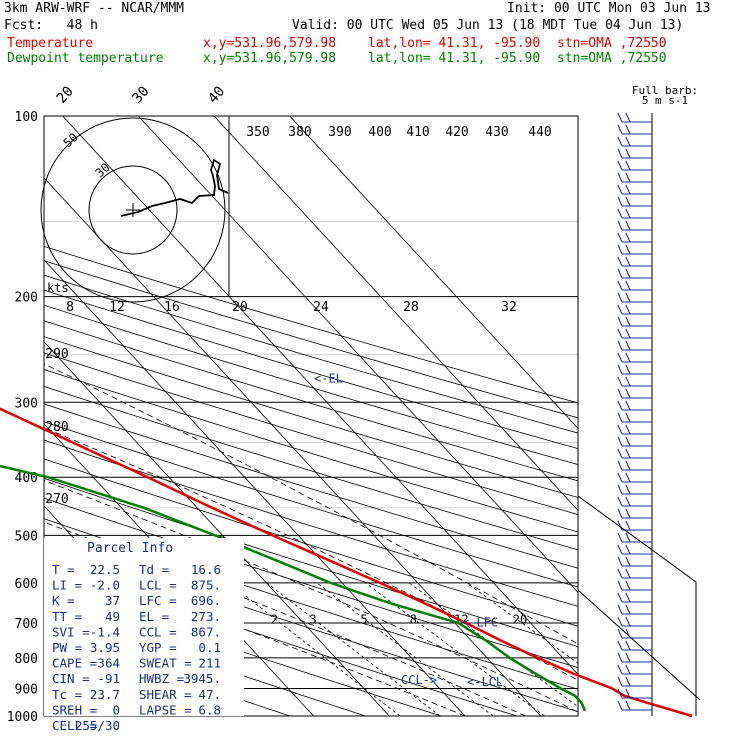 This screenshot has height=740, width=740. Describe the element at coordinates (639, 605) in the screenshot. I see `barb-box-edge` at that location.